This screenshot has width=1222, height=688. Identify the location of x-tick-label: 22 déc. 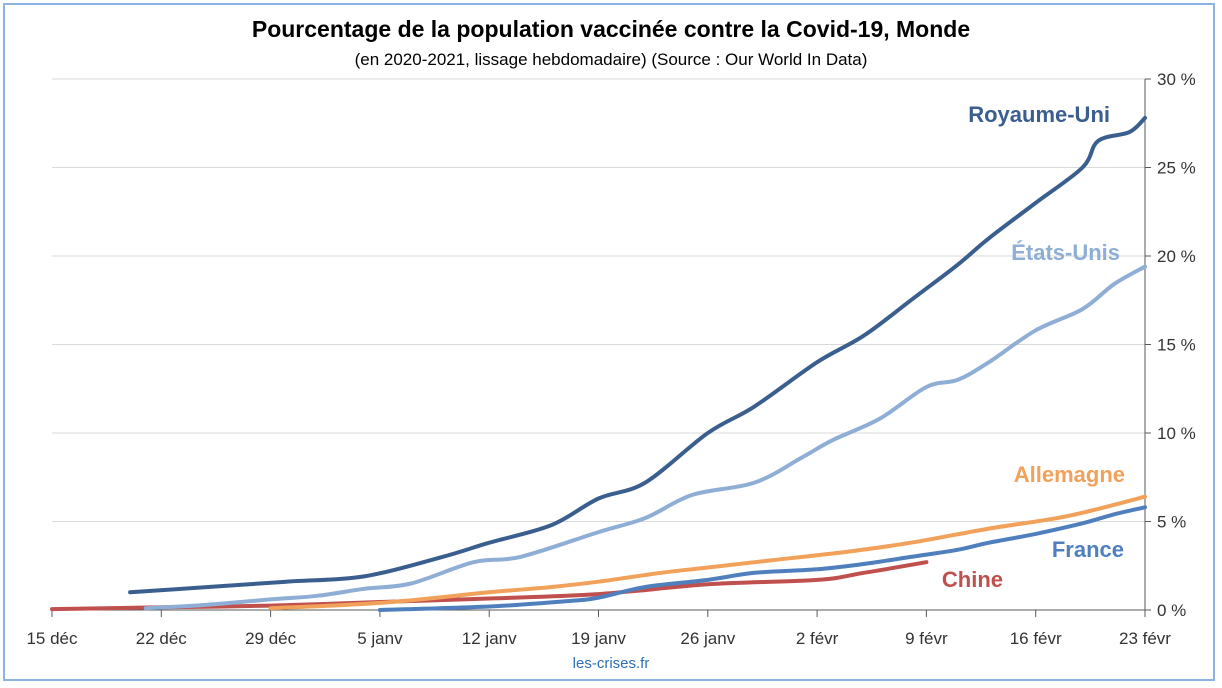
(162, 638).